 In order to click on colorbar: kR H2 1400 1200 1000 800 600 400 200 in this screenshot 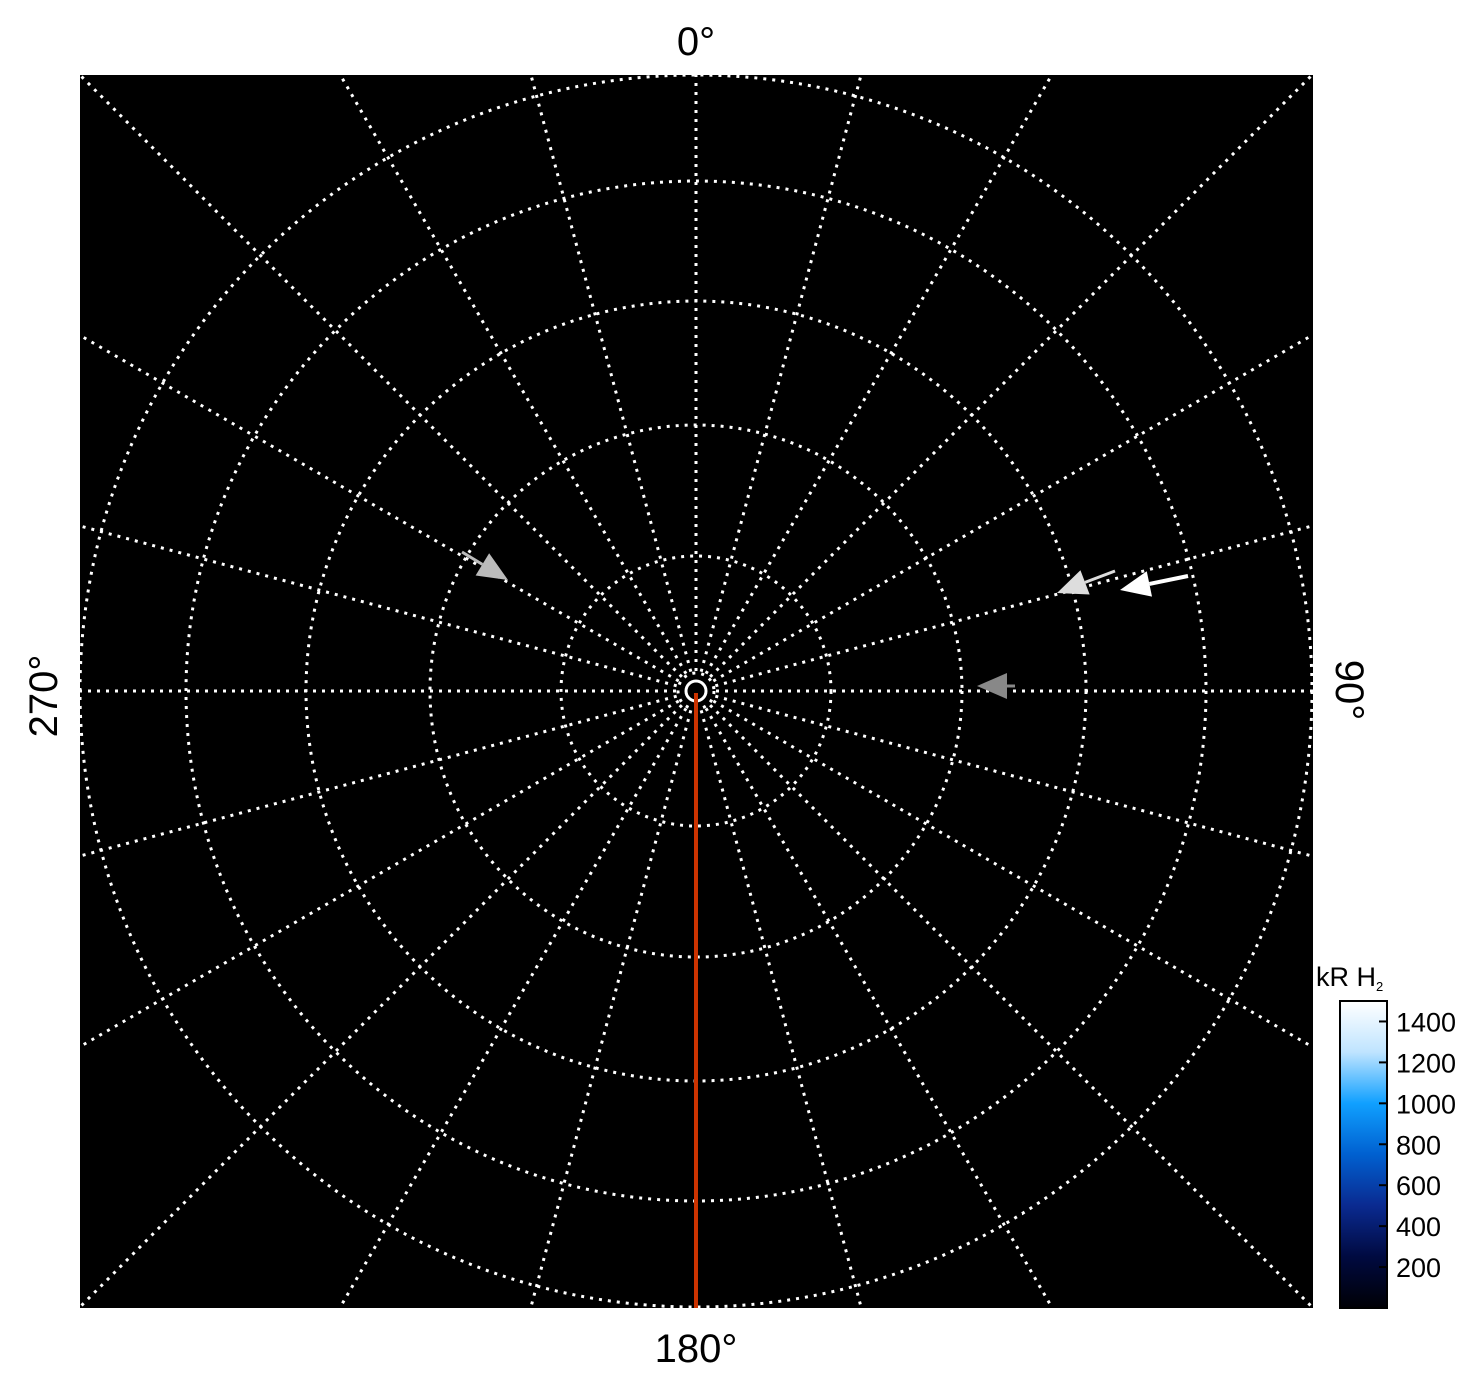, I will do `click(1386, 1135)`.